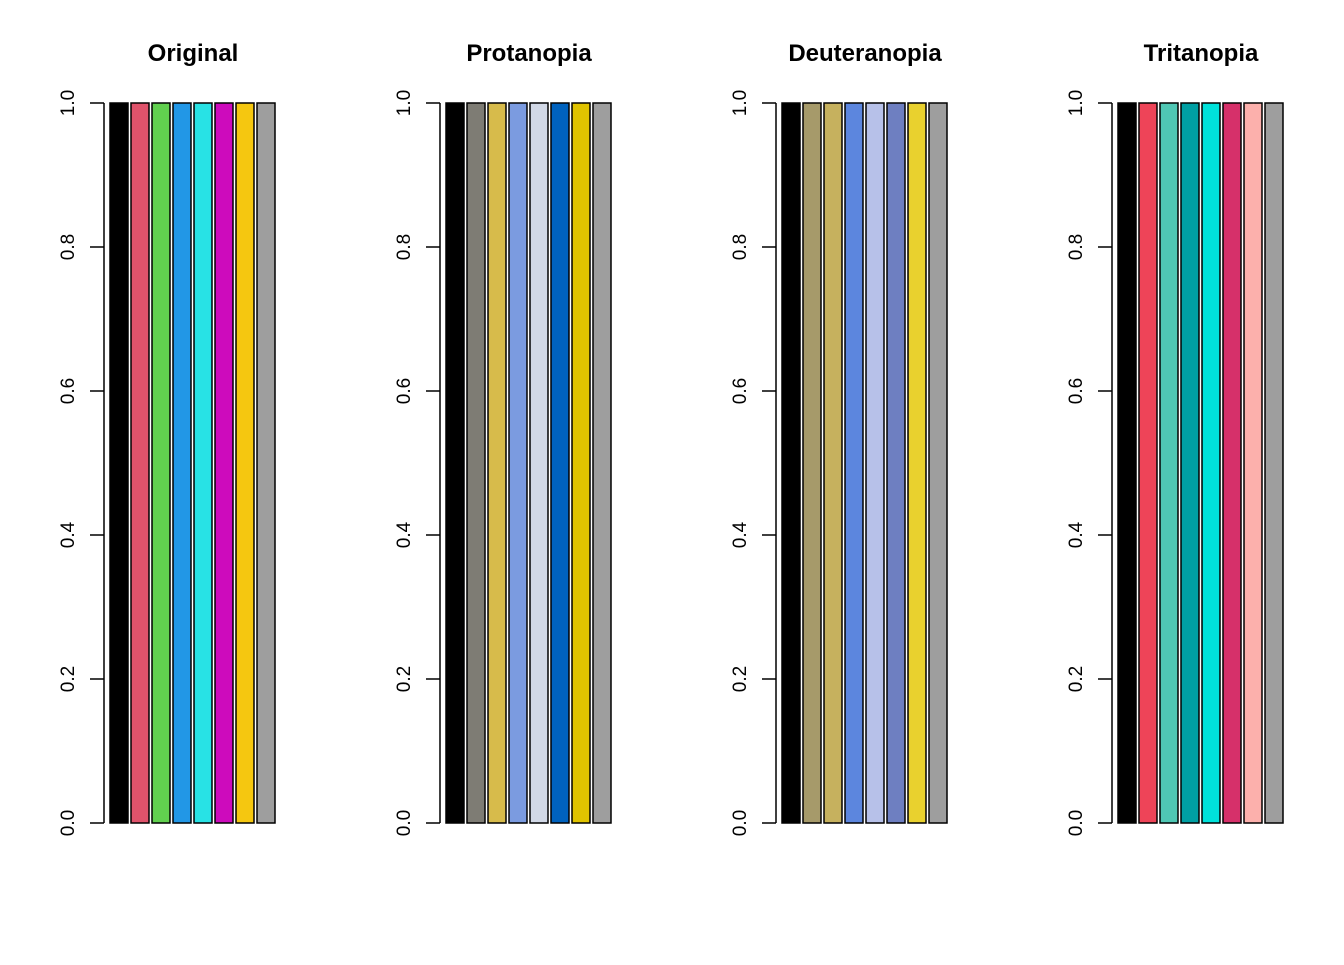 The width and height of the screenshot is (1344, 965). Describe the element at coordinates (1201, 53) in the screenshot. I see `panel-title: Tritanopia` at that location.